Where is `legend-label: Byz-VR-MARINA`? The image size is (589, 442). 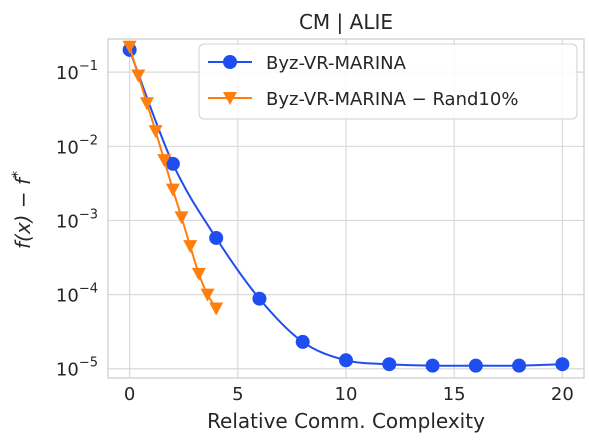
legend-label: Byz-VR-MARINA is located at coordinates (336, 63).